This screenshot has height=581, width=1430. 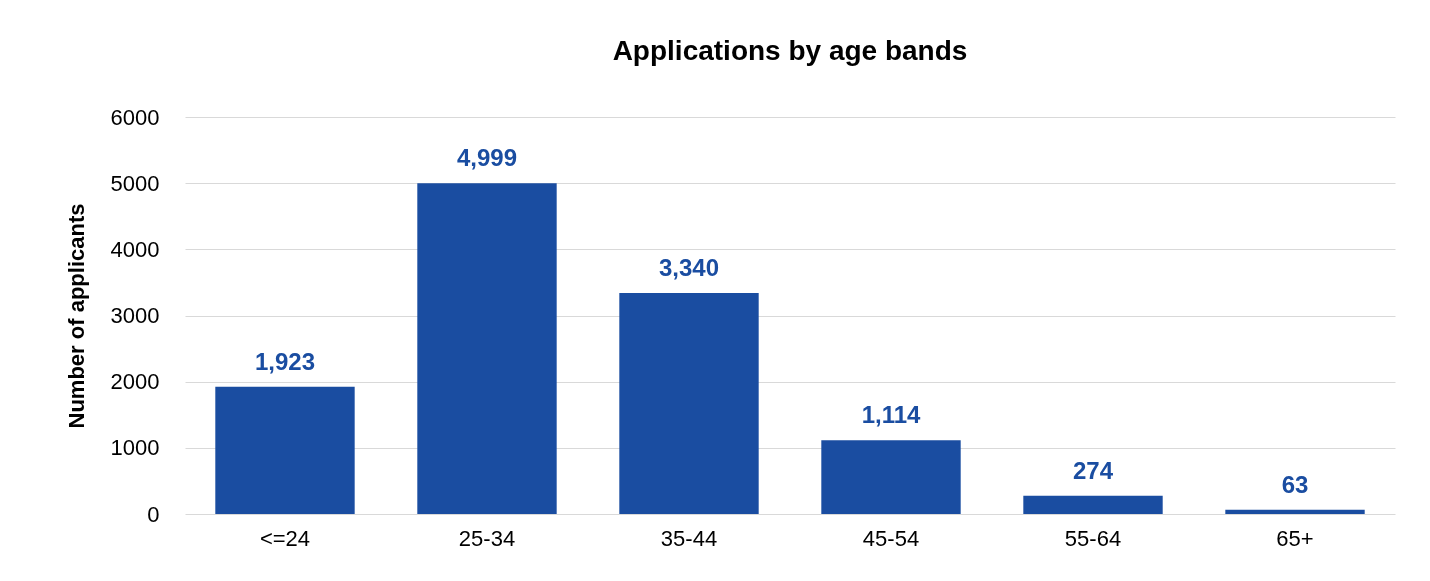 I want to click on x-tick-label: <=24, so click(x=285, y=538).